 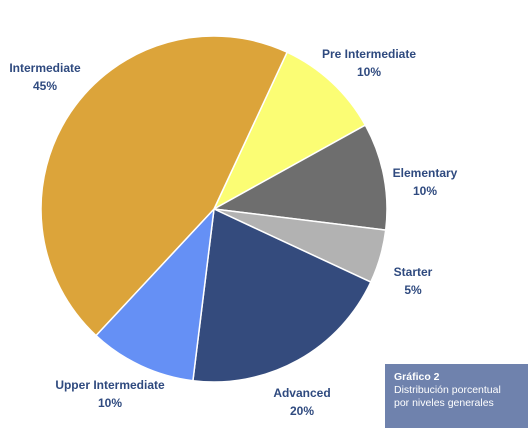 I want to click on caption-line-1: Distribución porcentual, so click(x=447, y=390).